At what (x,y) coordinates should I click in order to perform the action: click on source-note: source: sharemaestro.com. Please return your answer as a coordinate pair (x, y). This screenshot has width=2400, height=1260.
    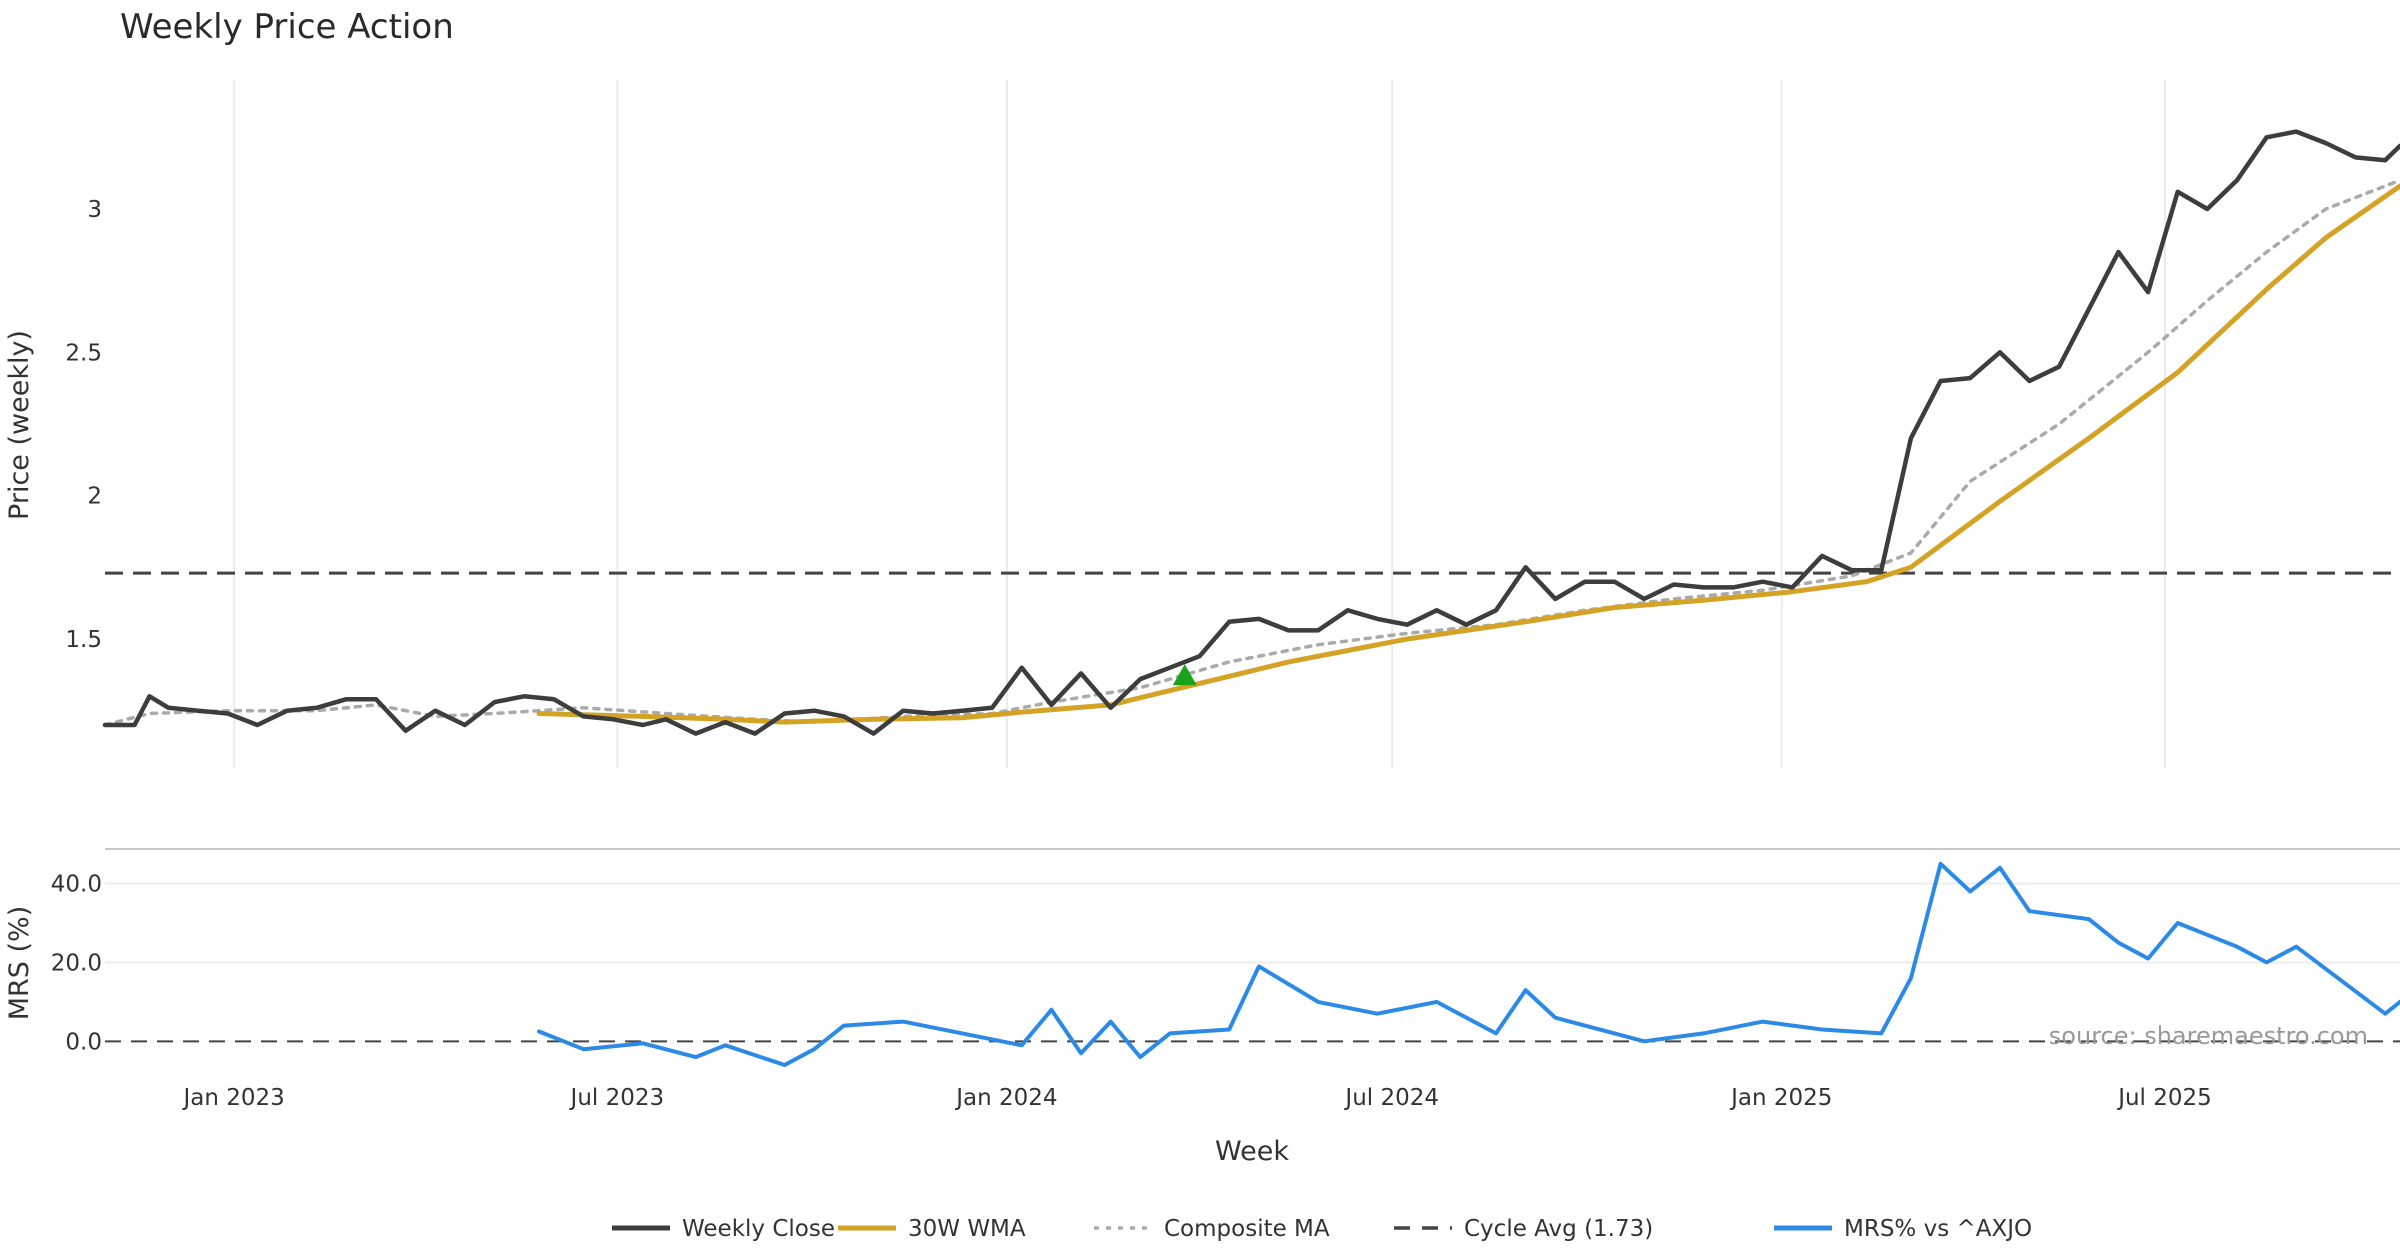
    Looking at the image, I should click on (2208, 1036).